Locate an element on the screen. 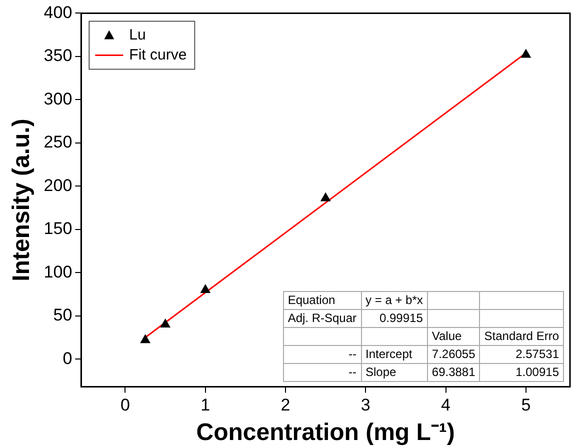  annotation: Equation is located at coordinates (322, 300).